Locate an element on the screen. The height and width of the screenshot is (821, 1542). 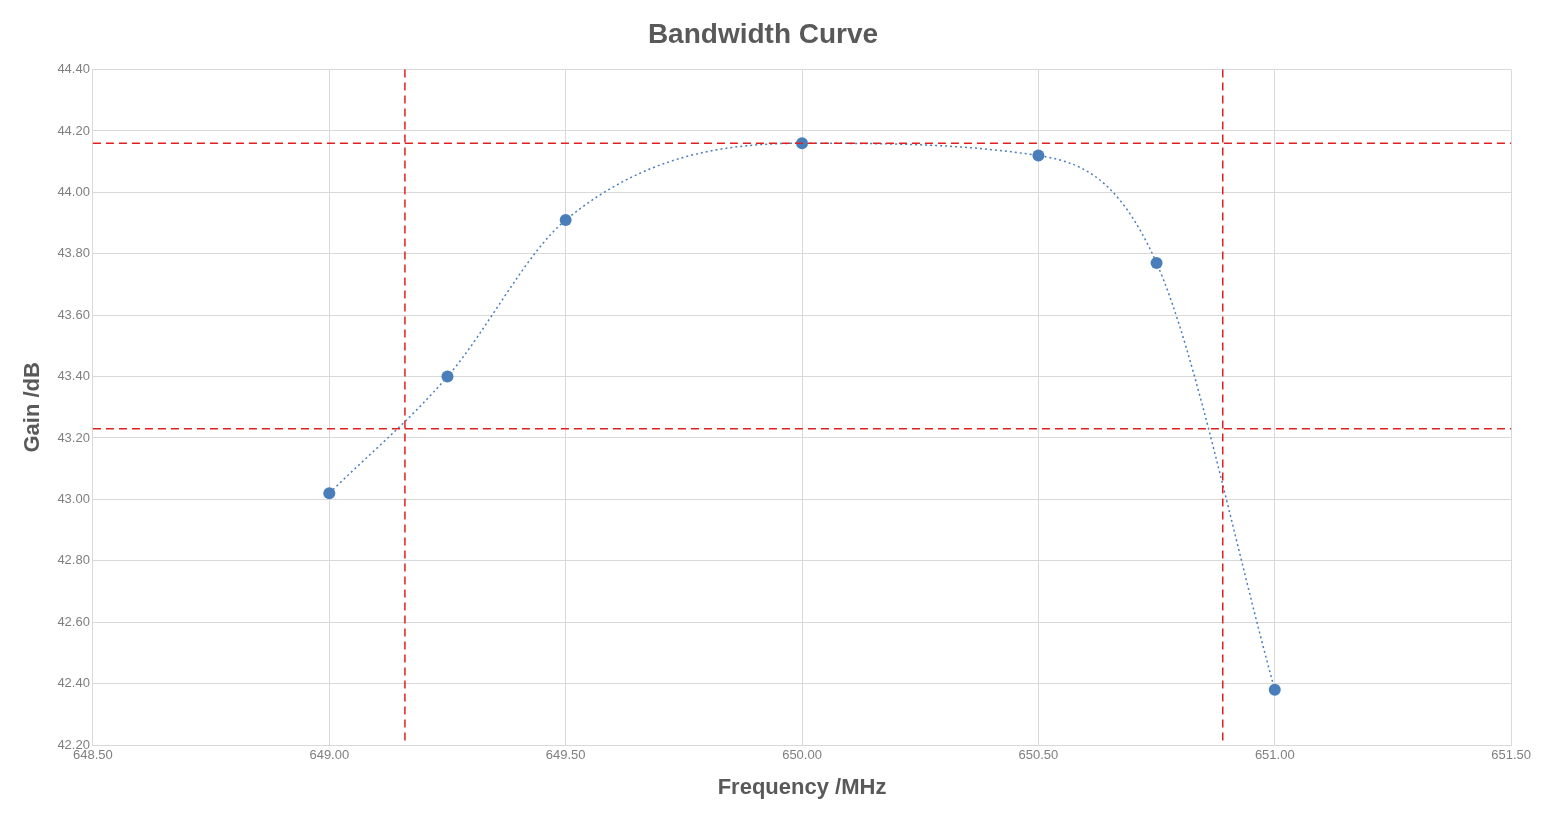
x-axis-title: Frequency /MHz is located at coordinates (802, 786).